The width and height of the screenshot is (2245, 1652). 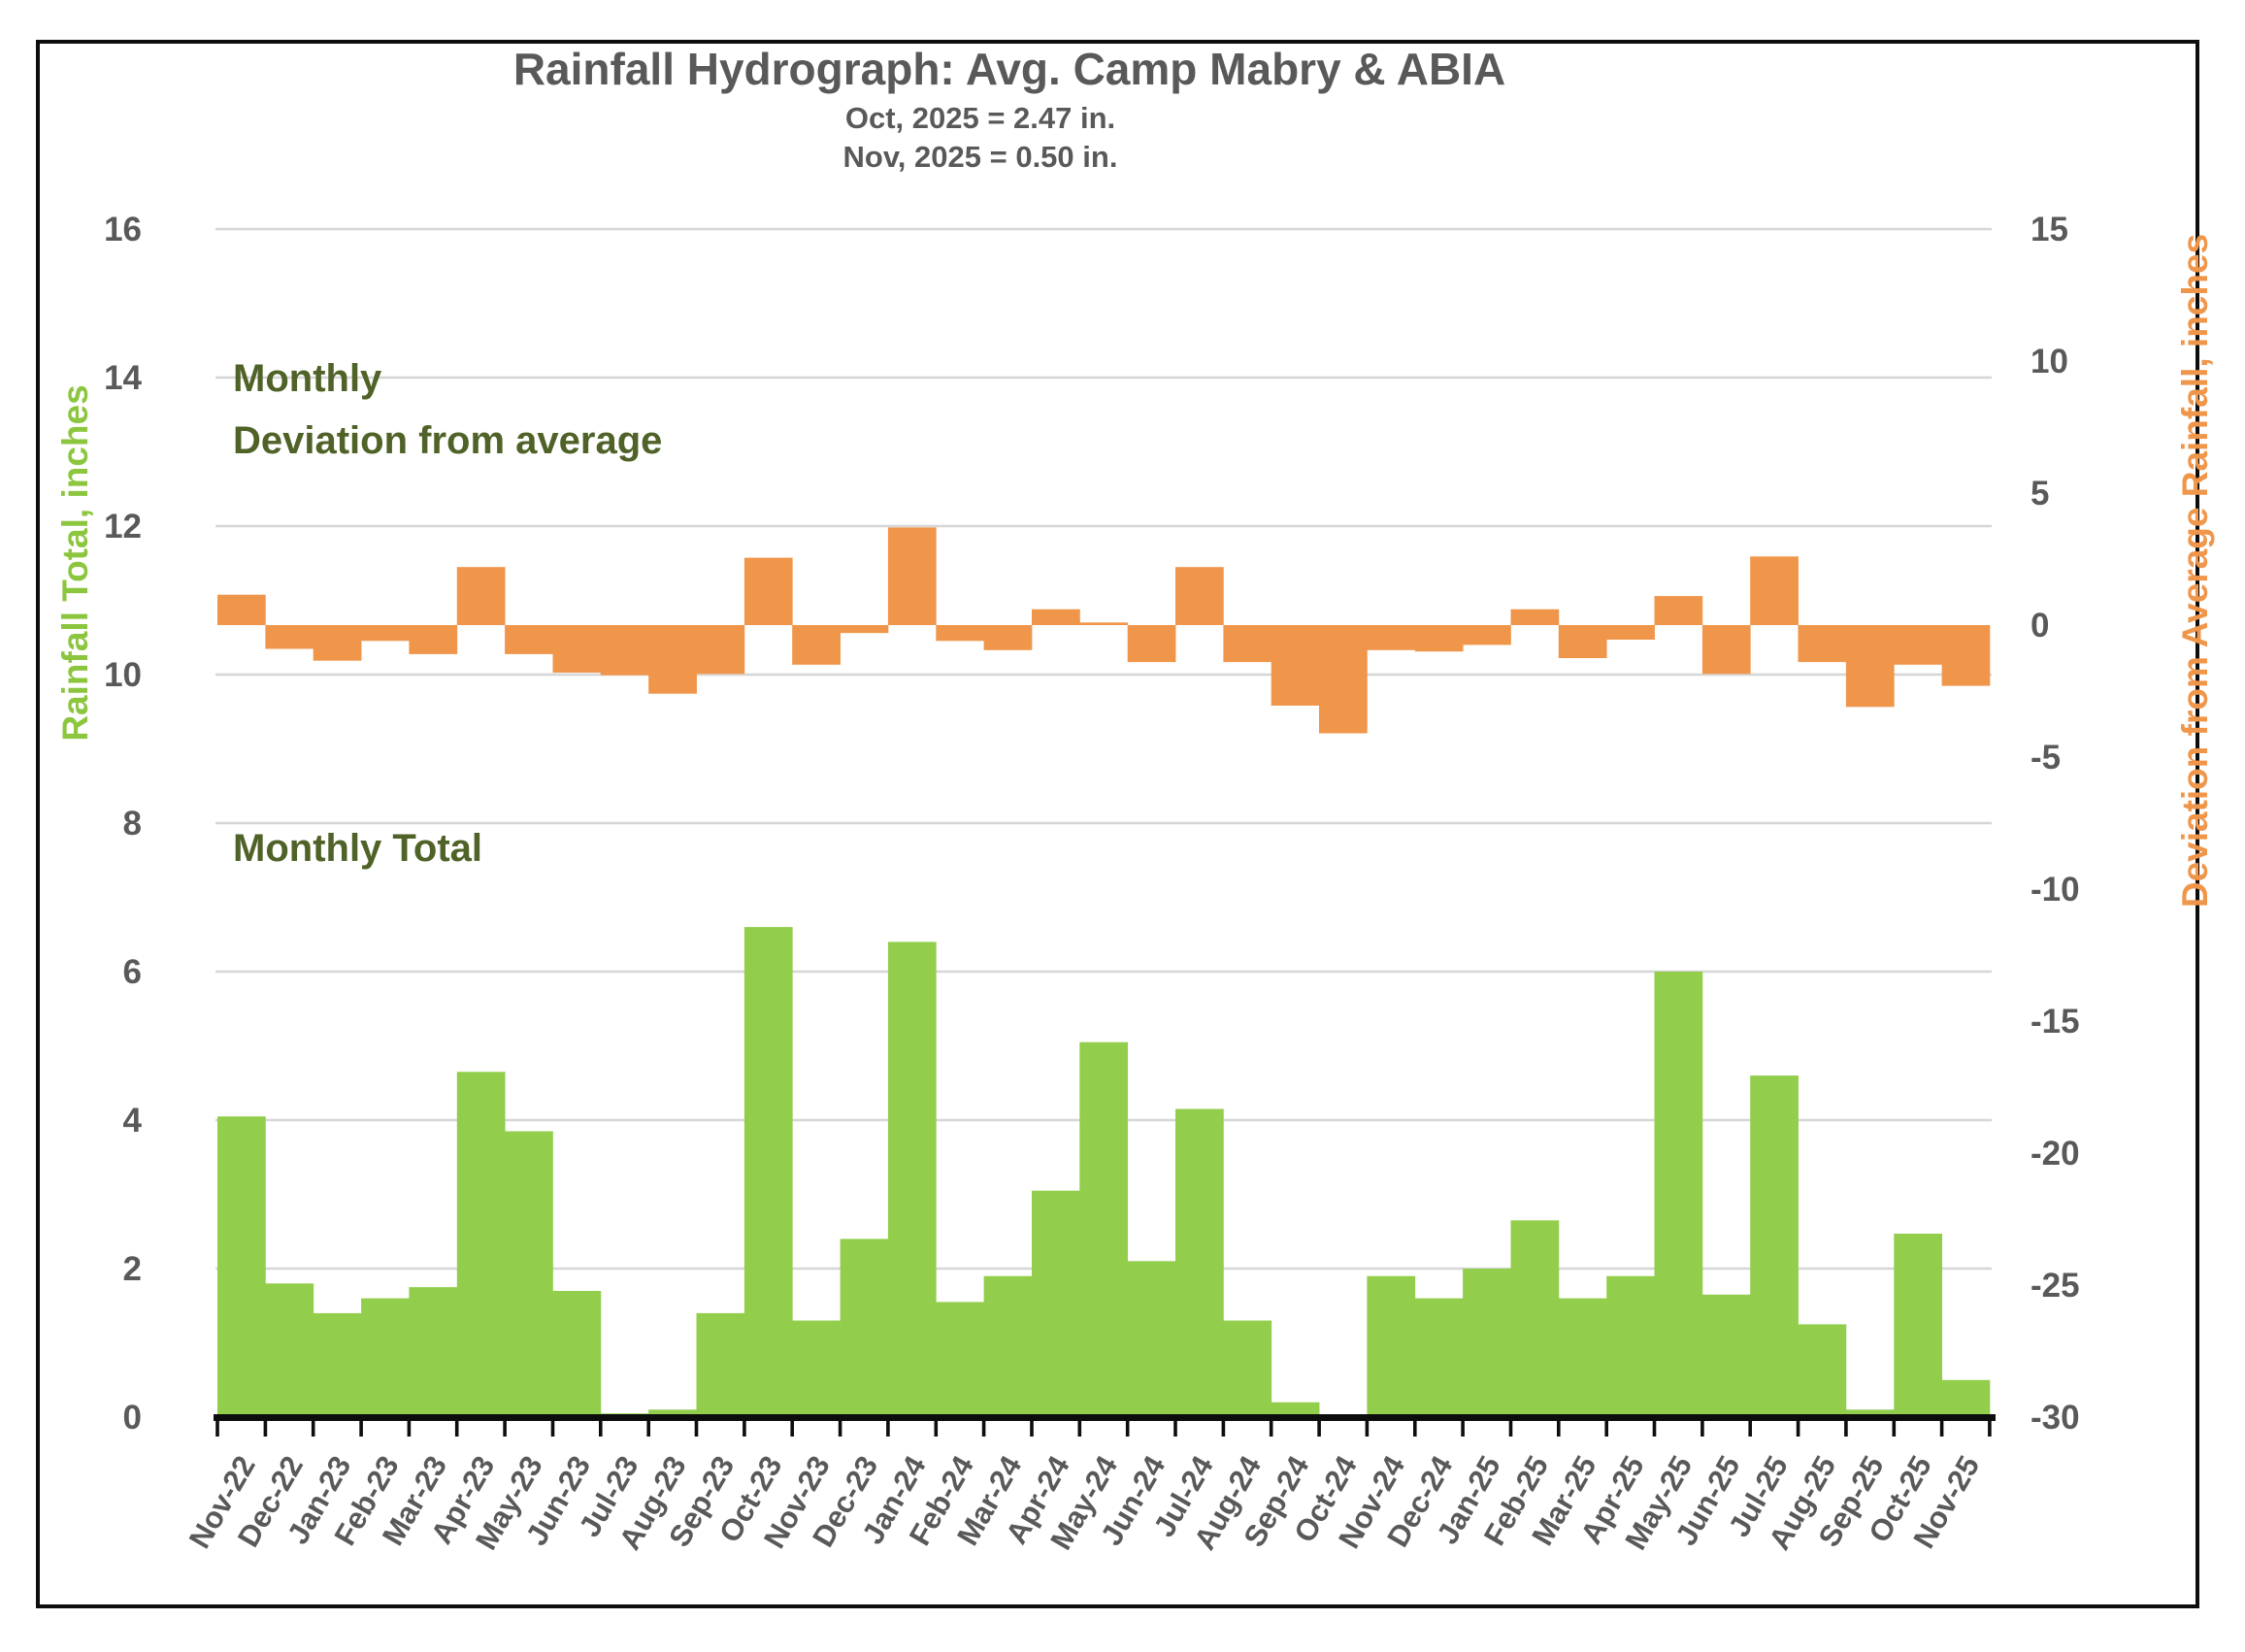 I want to click on left-axis-tick-label: 8, so click(x=132, y=824).